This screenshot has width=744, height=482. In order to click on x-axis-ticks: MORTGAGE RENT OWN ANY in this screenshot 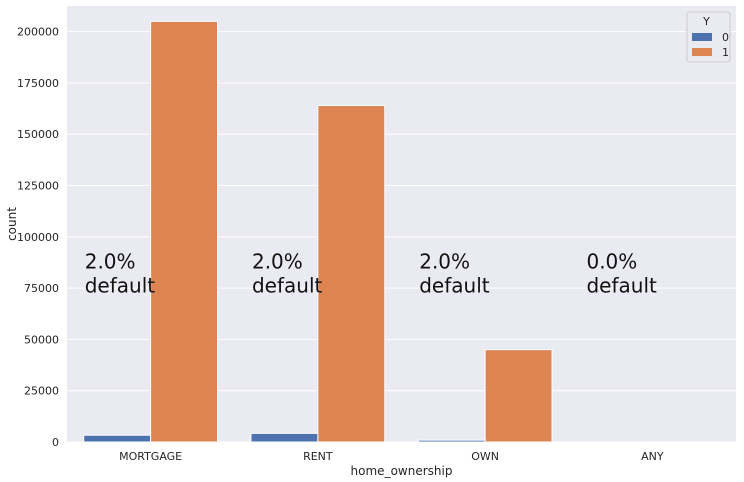, I will do `click(391, 456)`.